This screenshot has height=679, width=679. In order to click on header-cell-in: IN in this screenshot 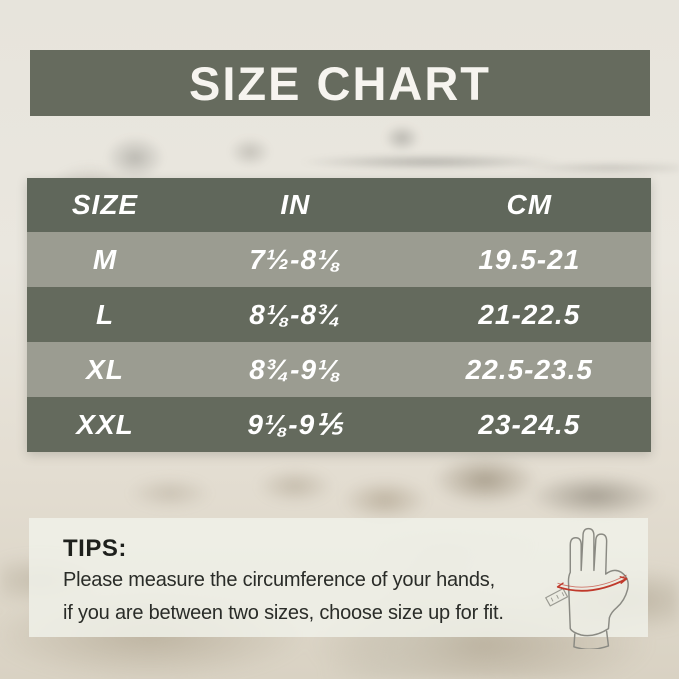, I will do `click(295, 204)`.